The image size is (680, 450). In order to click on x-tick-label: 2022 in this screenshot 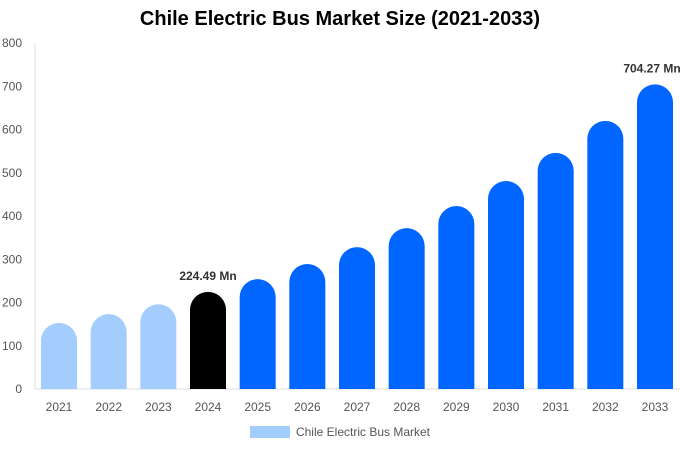, I will do `click(108, 407)`.